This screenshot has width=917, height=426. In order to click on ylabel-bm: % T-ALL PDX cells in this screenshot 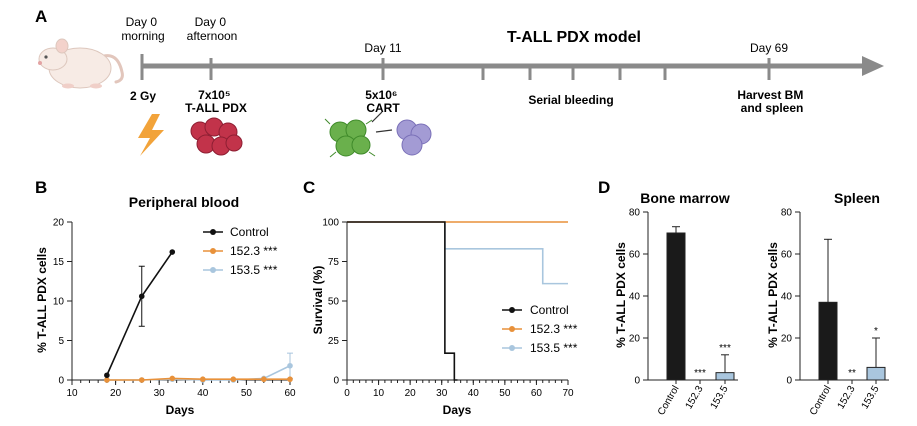, I will do `click(621, 295)`.